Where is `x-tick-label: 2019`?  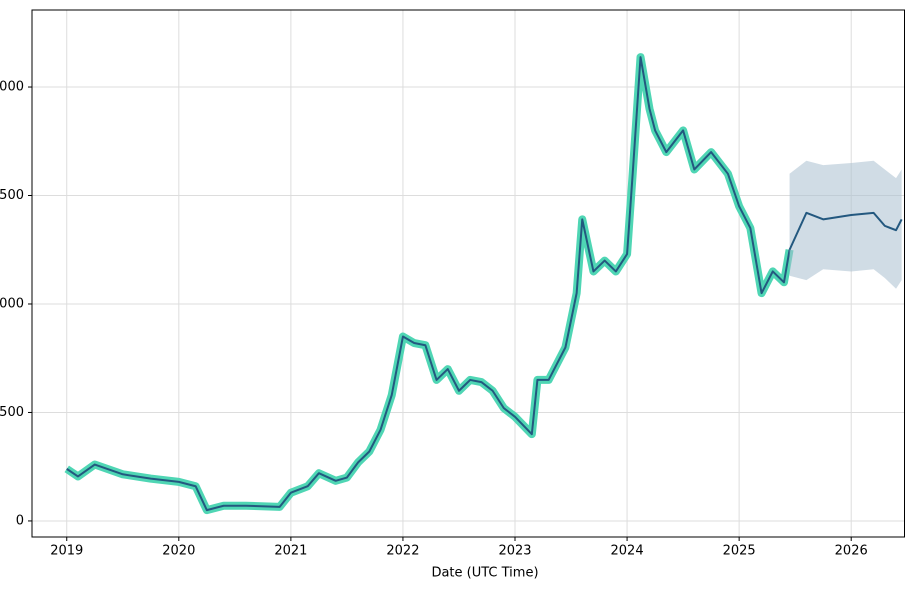
x-tick-label: 2019 is located at coordinates (66, 551).